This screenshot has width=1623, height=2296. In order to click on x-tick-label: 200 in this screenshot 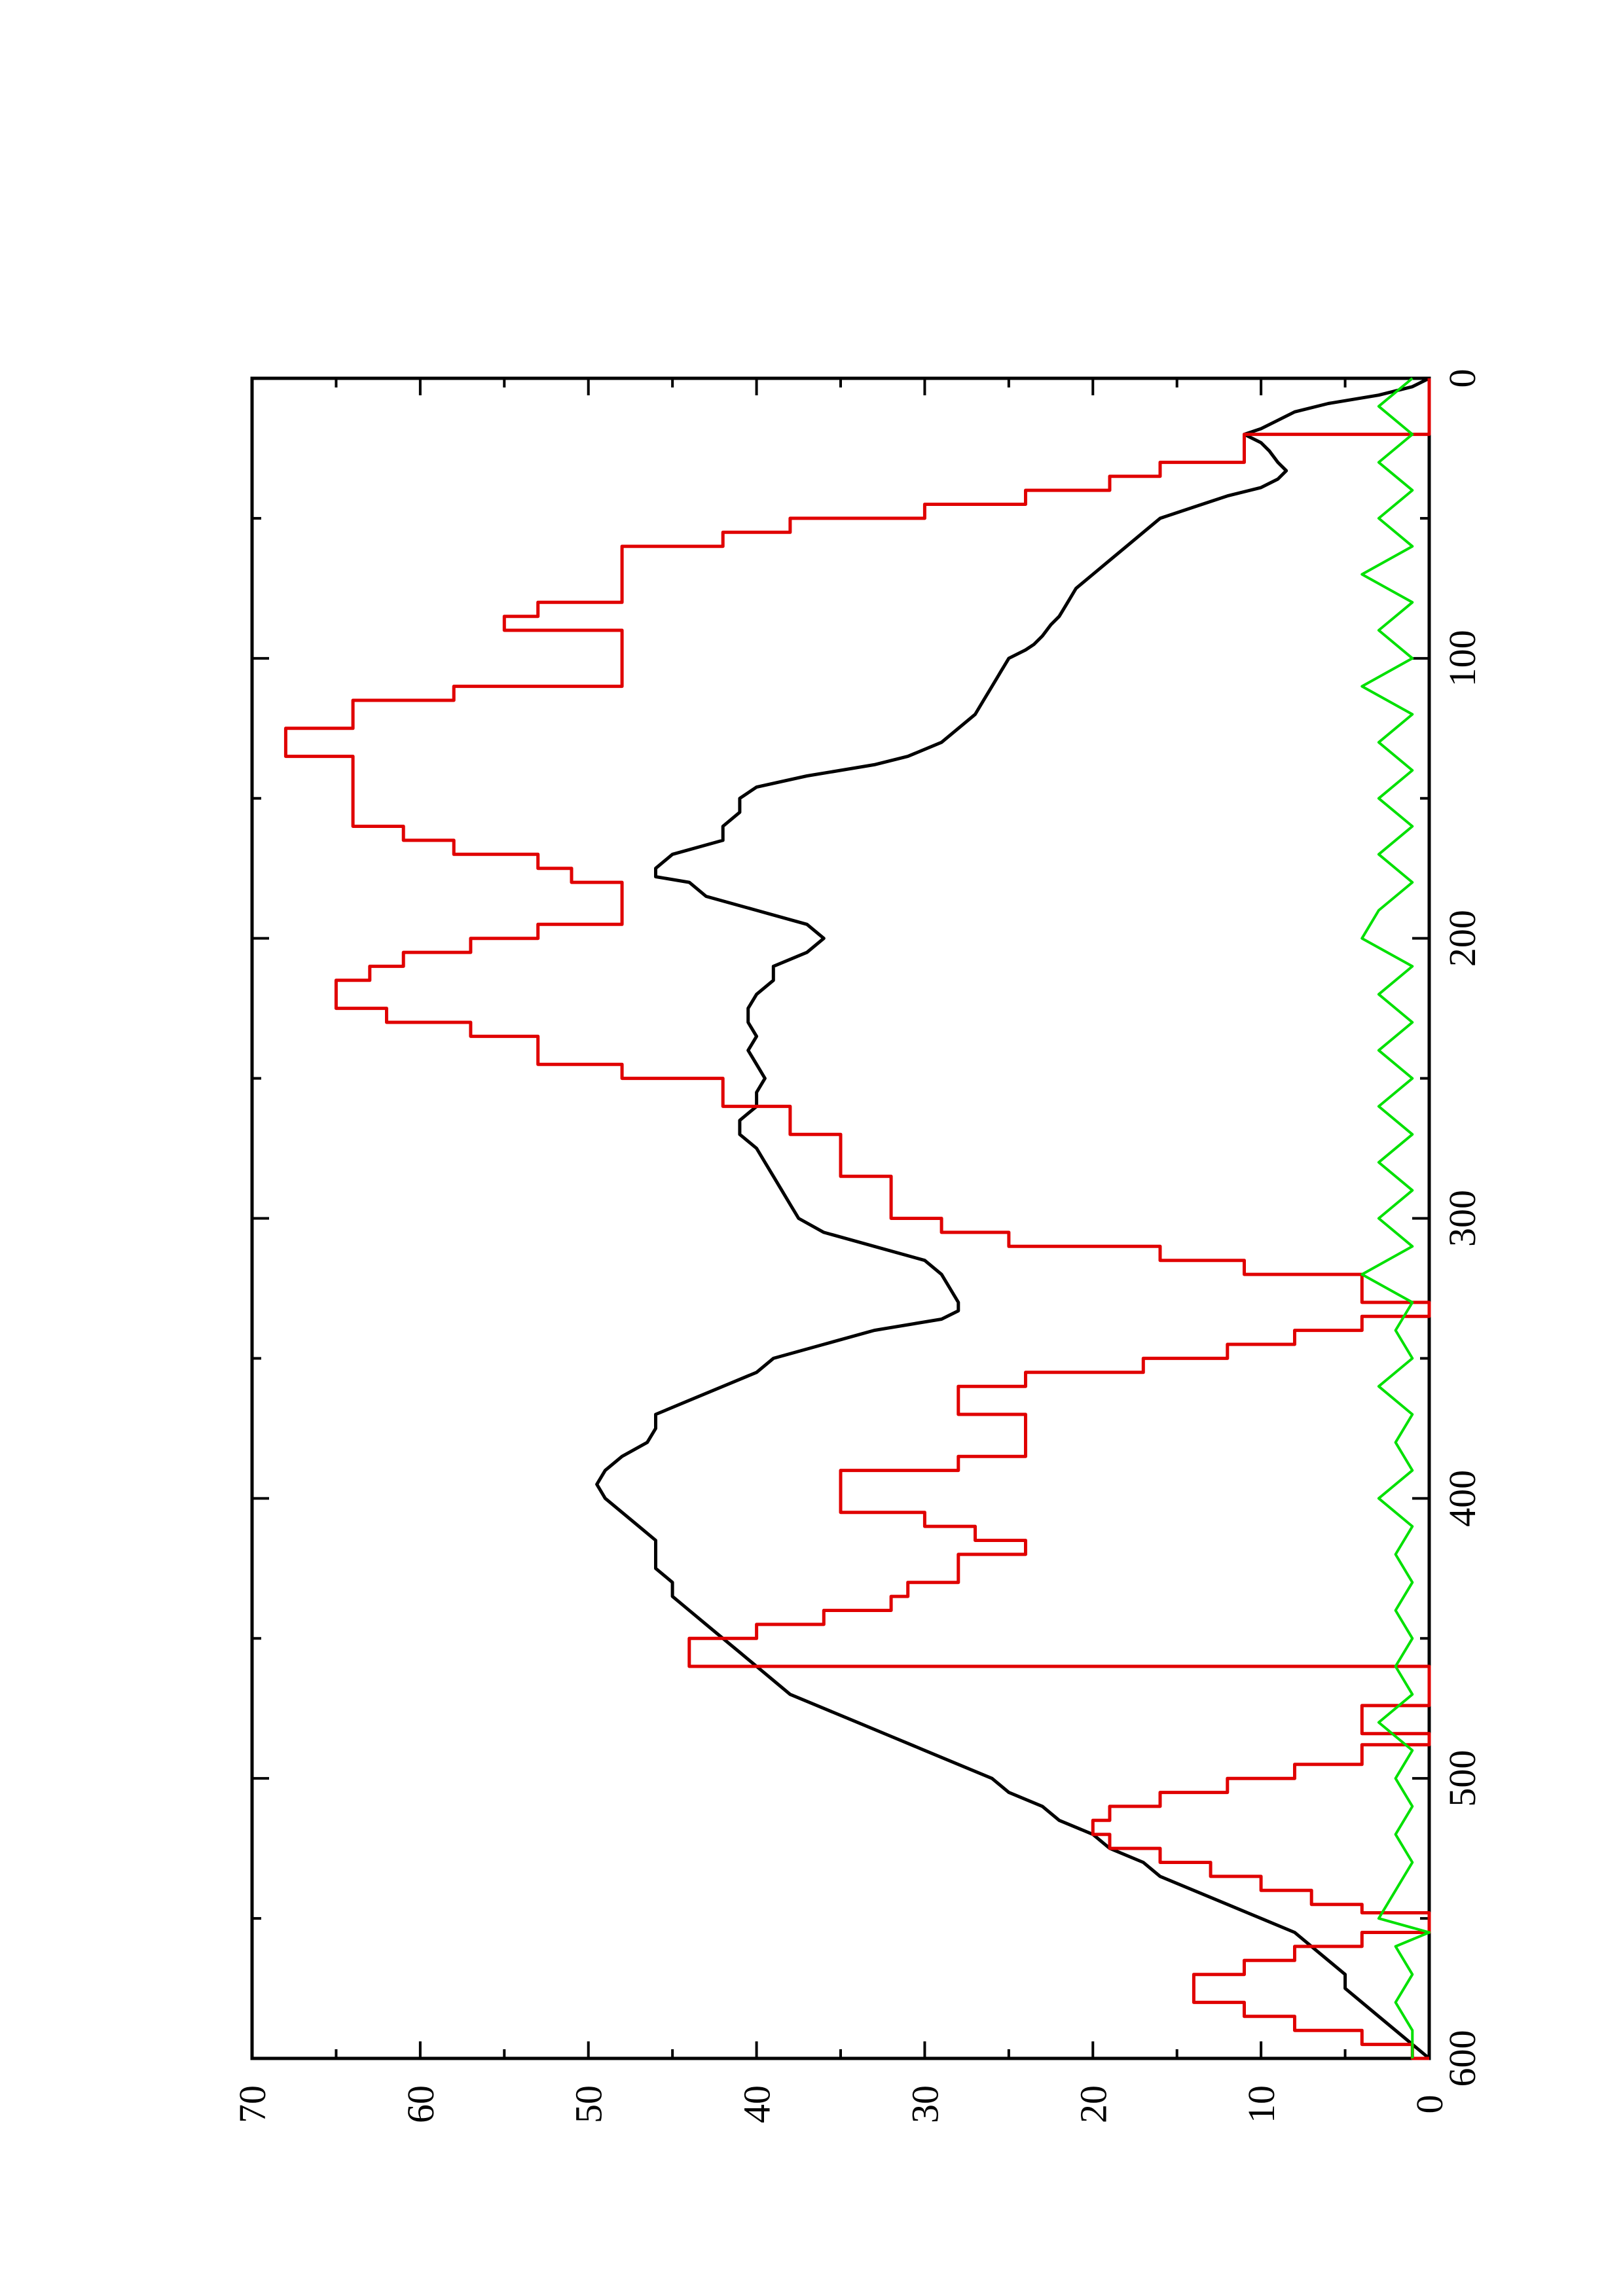, I will do `click(1462, 938)`.